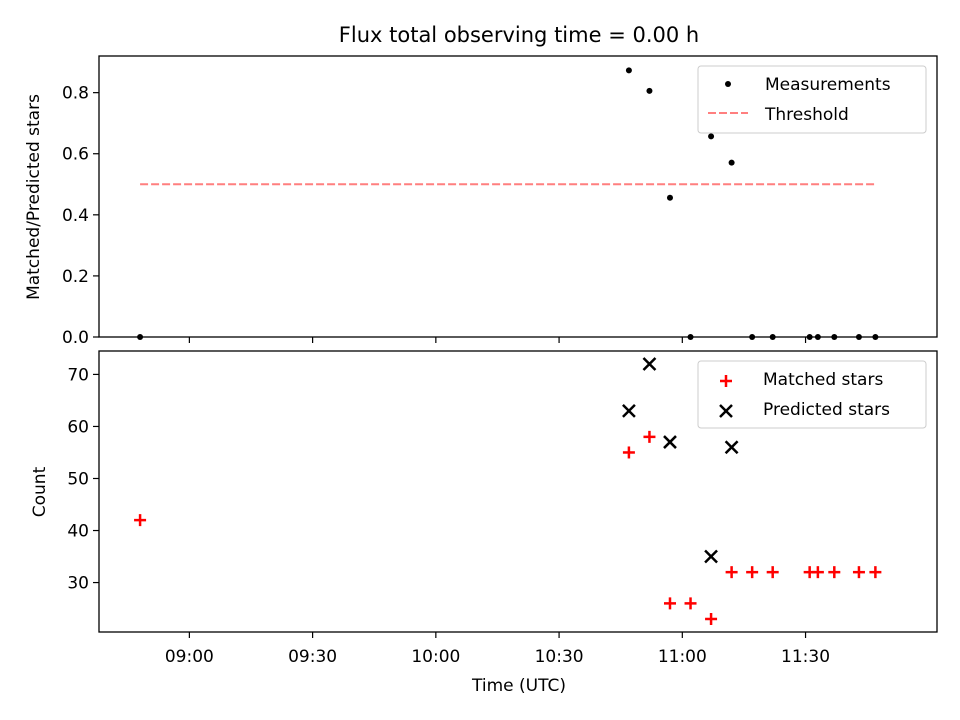 The image size is (960, 720). What do you see at coordinates (726, 381) in the screenshot?
I see `legend-marker-matched` at bounding box center [726, 381].